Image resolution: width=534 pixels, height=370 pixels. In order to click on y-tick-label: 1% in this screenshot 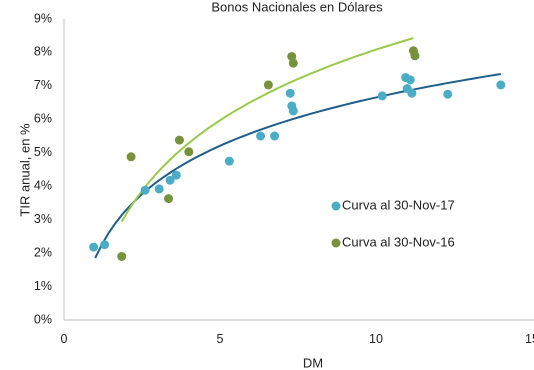, I will do `click(43, 286)`.